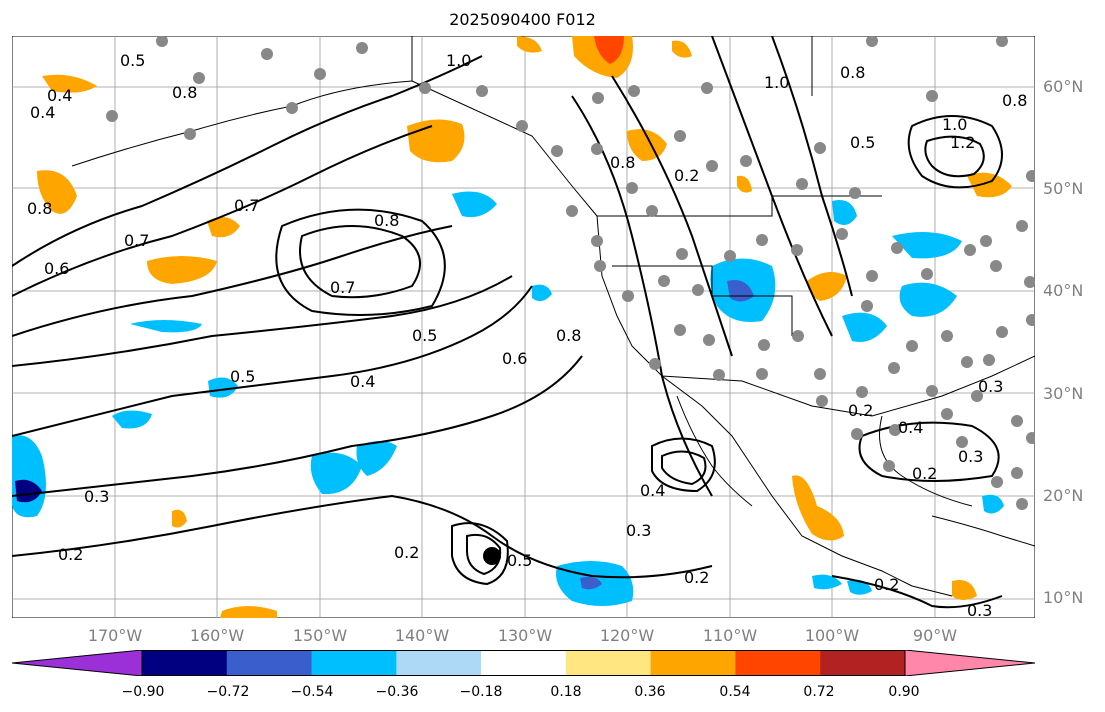  I want to click on lon-label: 100°W, so click(832, 635).